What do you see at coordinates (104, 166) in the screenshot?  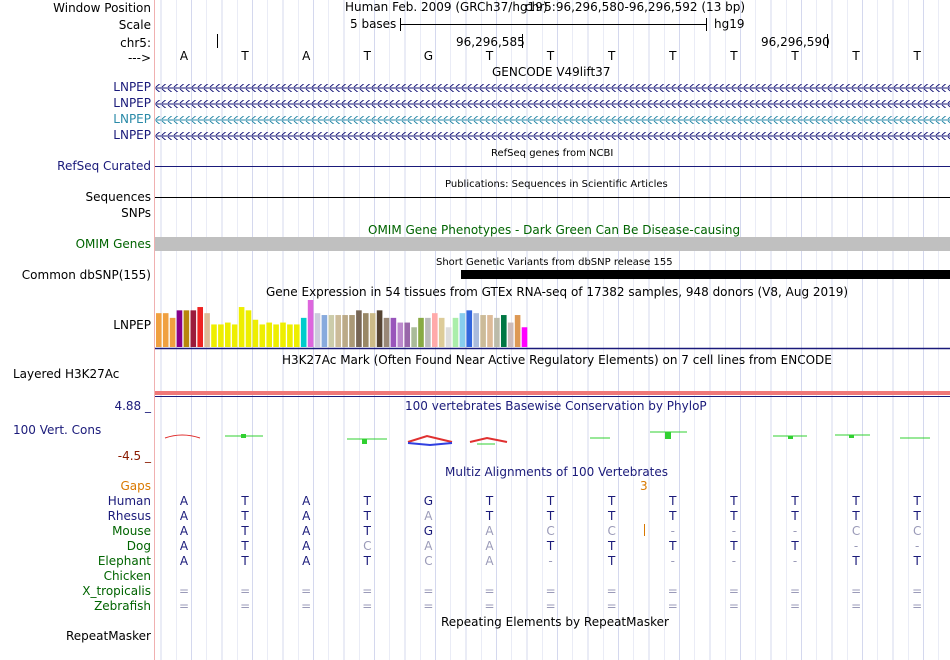 I see `refseq-track-label: RefSeq Curated` at bounding box center [104, 166].